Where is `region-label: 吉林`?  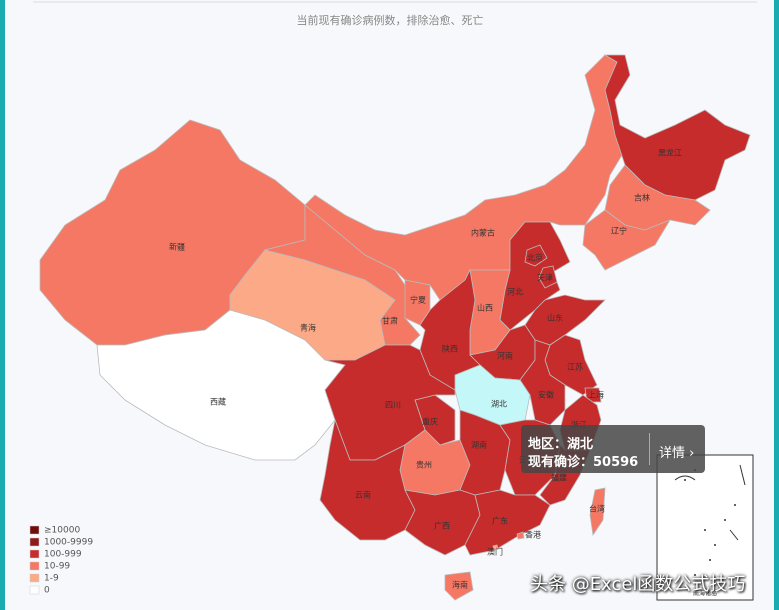 region-label: 吉林 is located at coordinates (642, 198).